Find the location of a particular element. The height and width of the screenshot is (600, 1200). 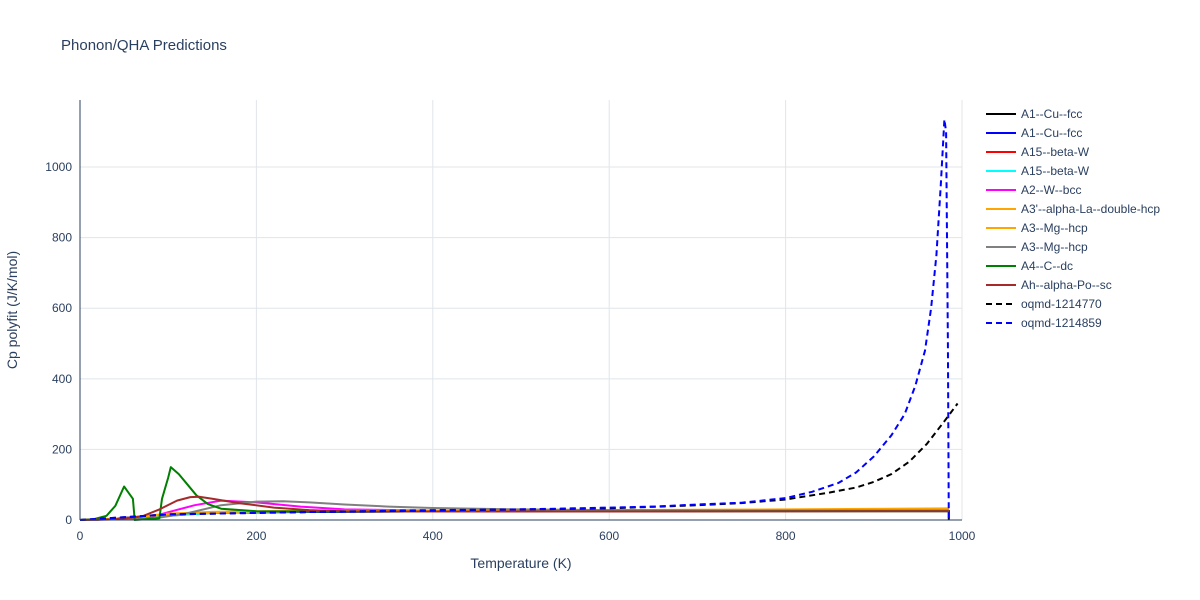

x-tick-label: 400 is located at coordinates (433, 536).